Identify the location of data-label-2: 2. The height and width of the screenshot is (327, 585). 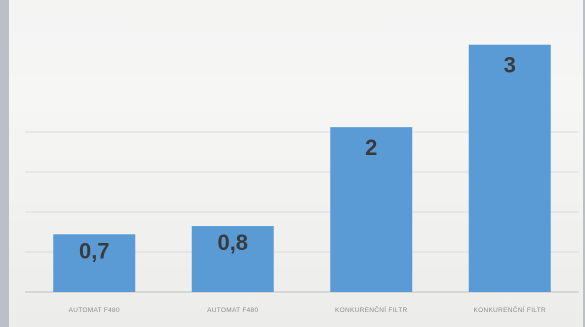
(371, 147).